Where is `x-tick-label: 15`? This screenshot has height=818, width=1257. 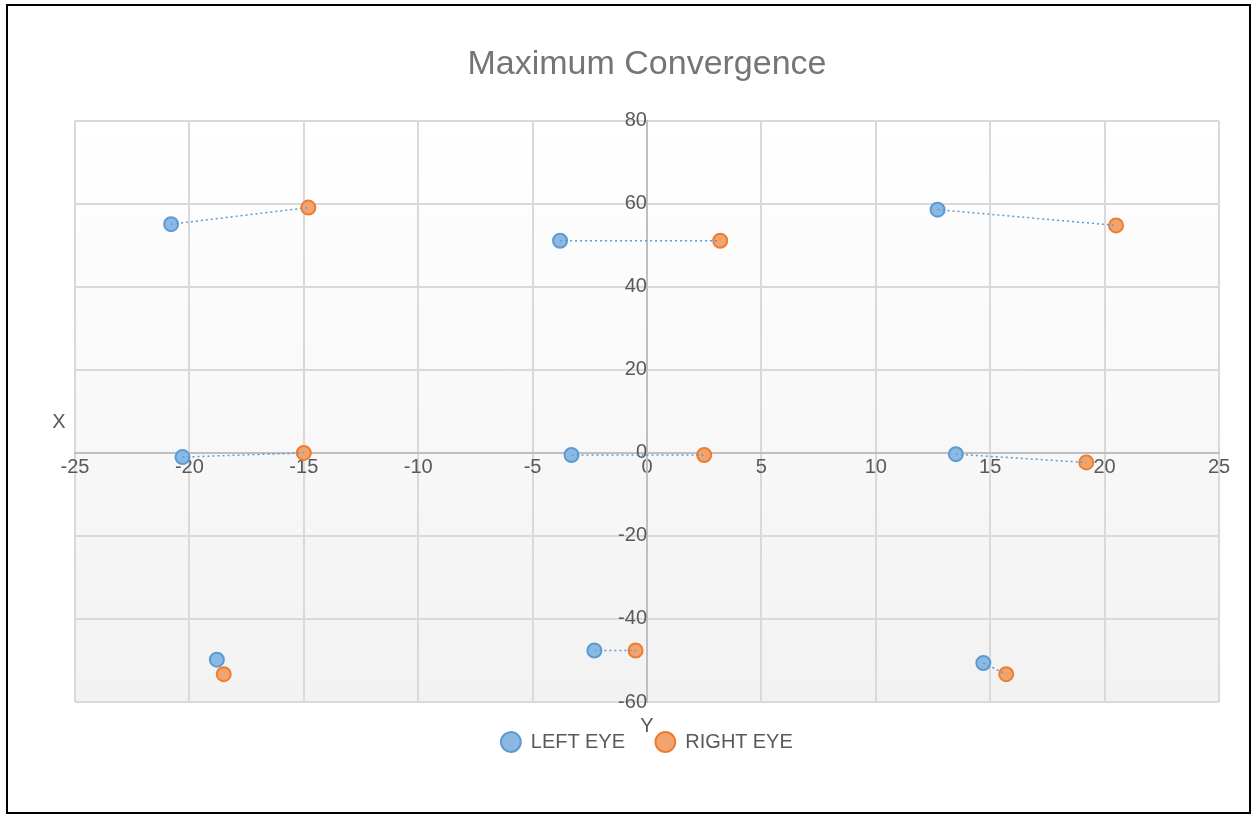 x-tick-label: 15 is located at coordinates (990, 466).